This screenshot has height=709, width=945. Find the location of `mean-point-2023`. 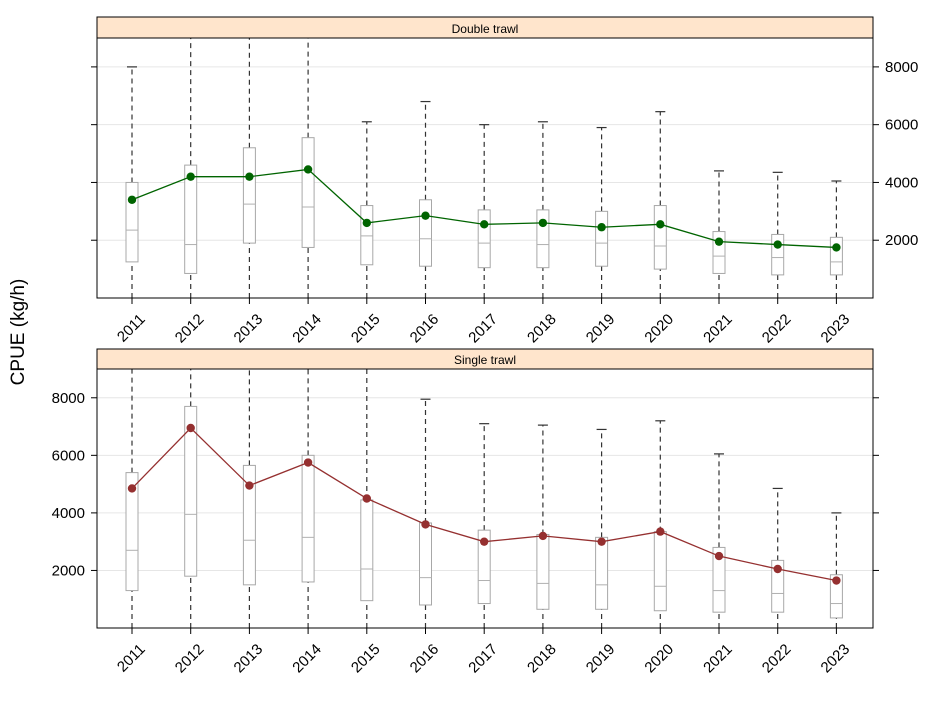

mean-point-2023 is located at coordinates (836, 580).